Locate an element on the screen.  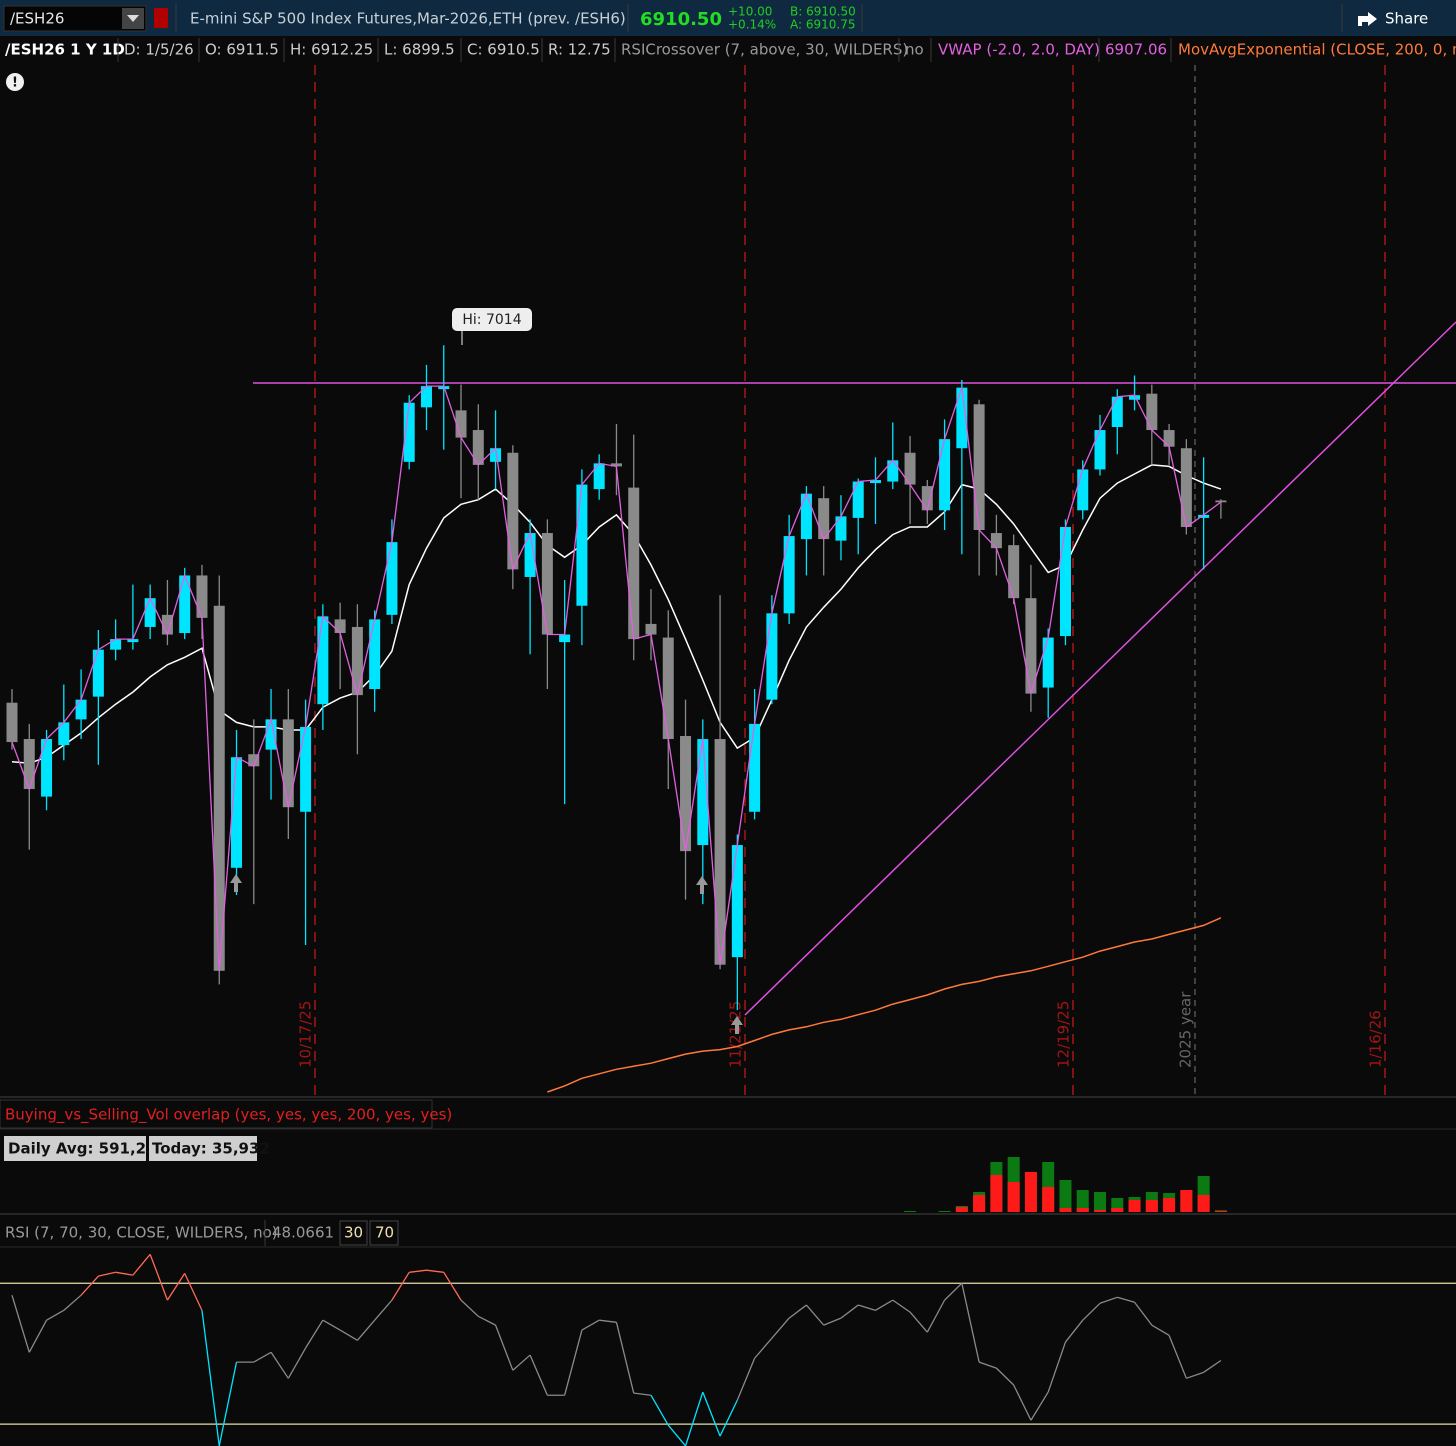
study-separators is located at coordinates (644, 50).